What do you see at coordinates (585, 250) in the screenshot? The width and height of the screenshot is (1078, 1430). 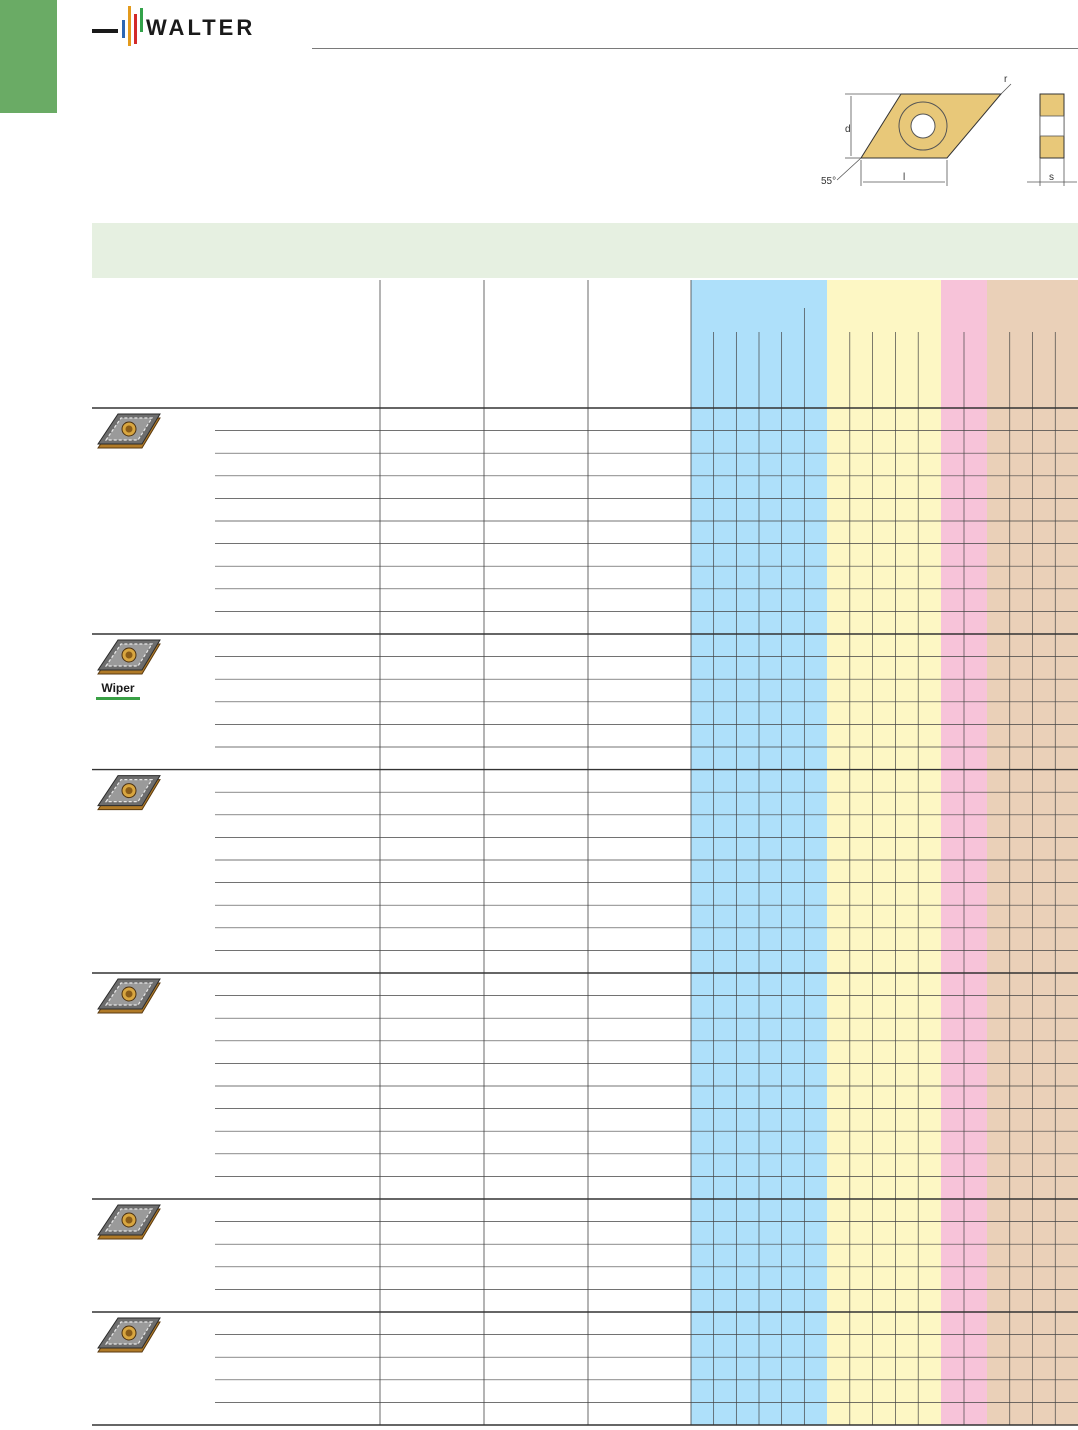 I see `title-band` at bounding box center [585, 250].